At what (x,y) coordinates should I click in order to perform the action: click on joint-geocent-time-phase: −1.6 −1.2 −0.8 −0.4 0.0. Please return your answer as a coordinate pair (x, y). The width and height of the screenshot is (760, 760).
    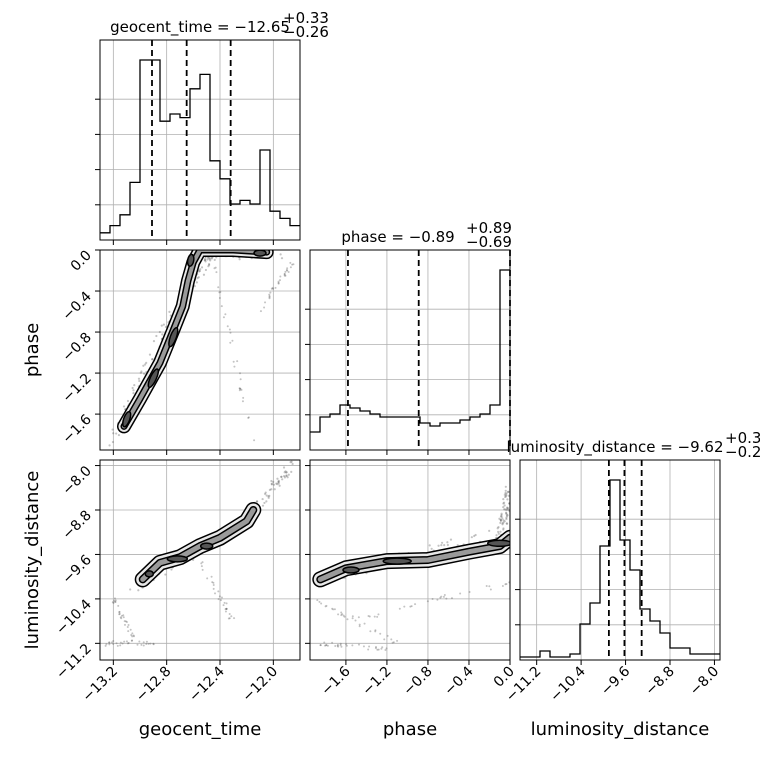
    Looking at the image, I should click on (180, 351).